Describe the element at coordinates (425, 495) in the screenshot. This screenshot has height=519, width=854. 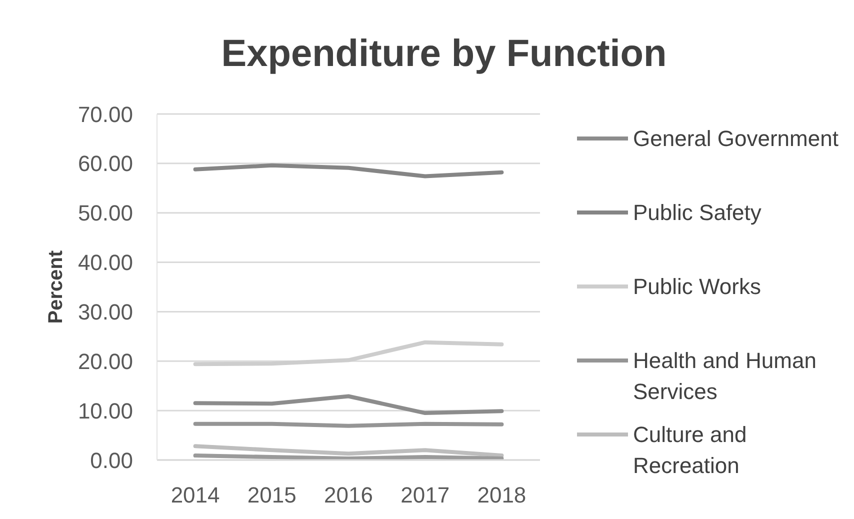
I see `x-tick-label: 2017` at that location.